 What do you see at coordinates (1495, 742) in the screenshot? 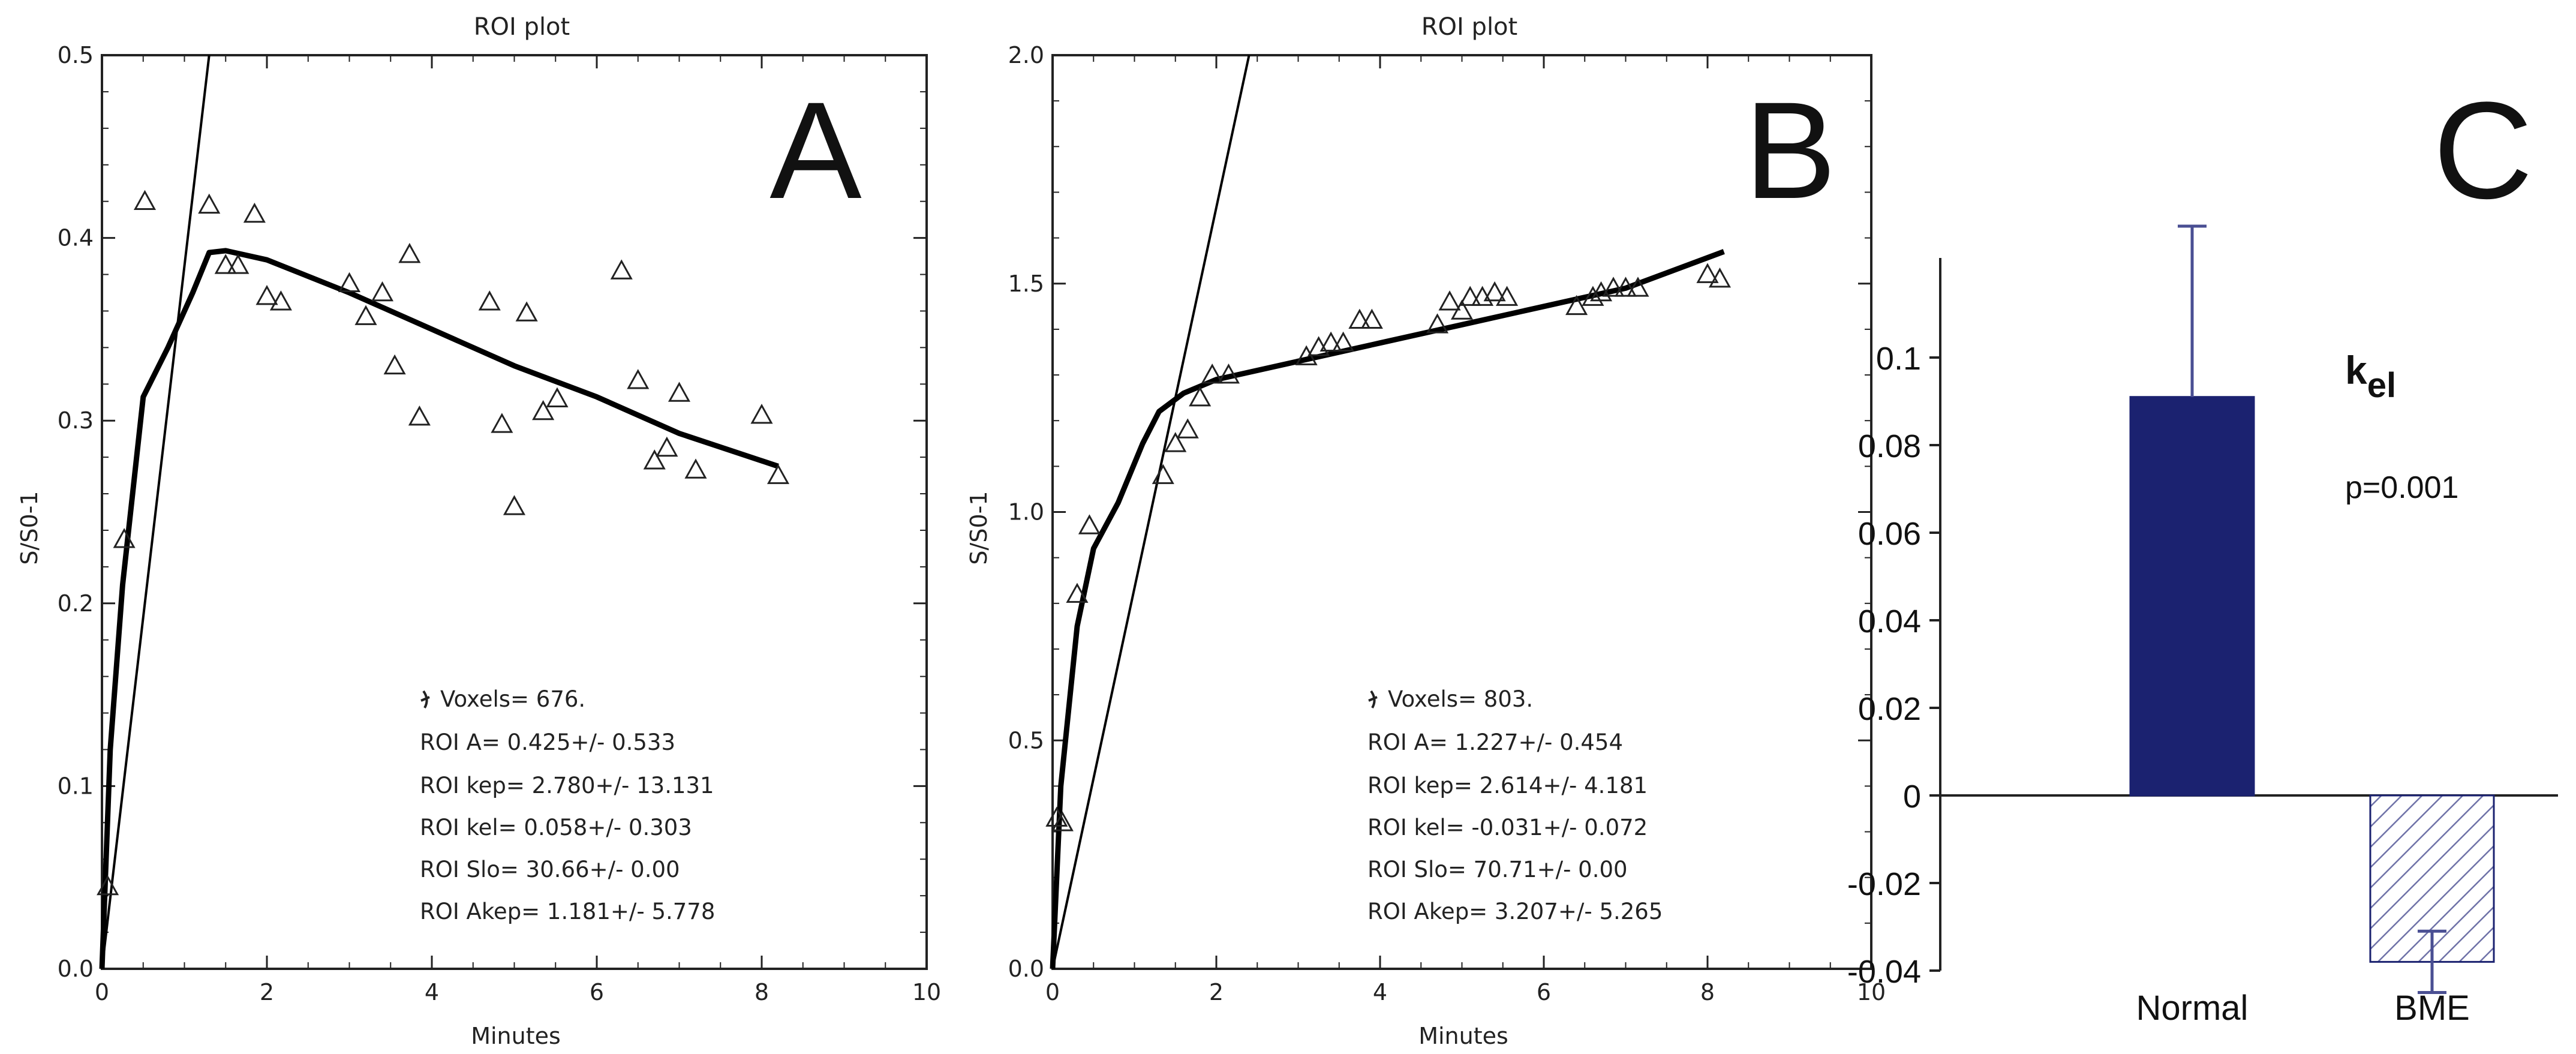
I see `panel-b-annotation-a: ROI A= 1.227+/- 0.454` at bounding box center [1495, 742].